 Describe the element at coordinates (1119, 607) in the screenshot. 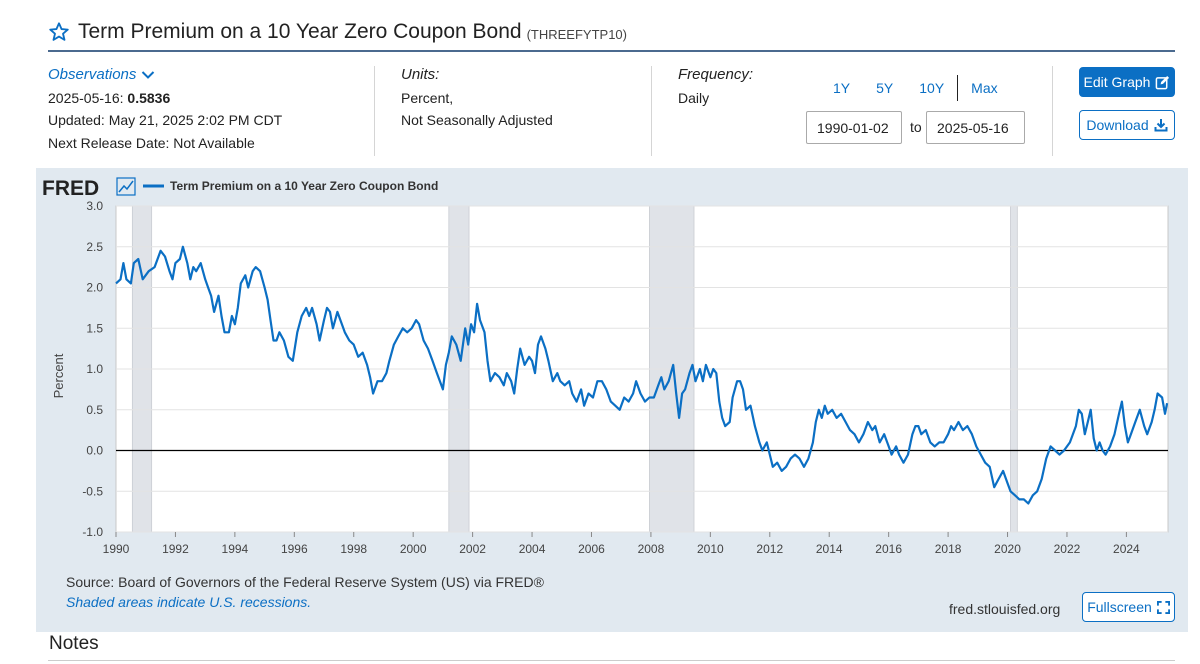

I see `fullscreen-label: Fullscreen` at that location.